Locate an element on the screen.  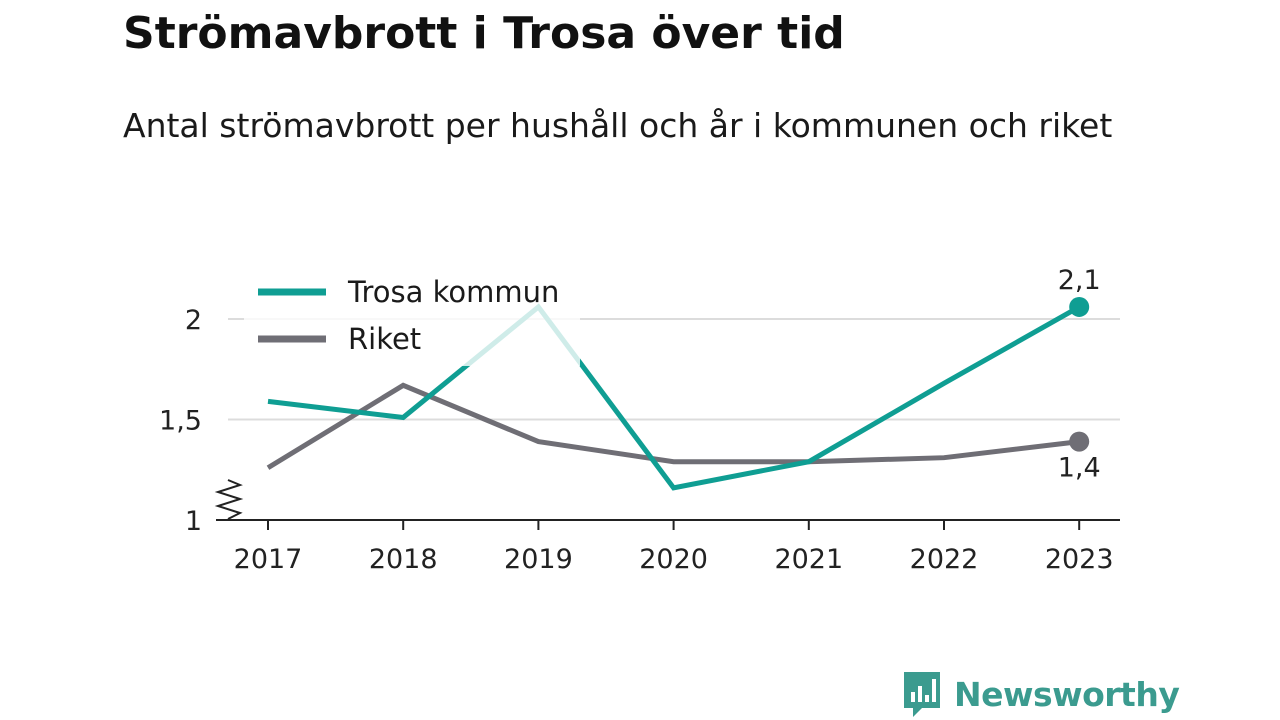
legend-background is located at coordinates (412, 317).